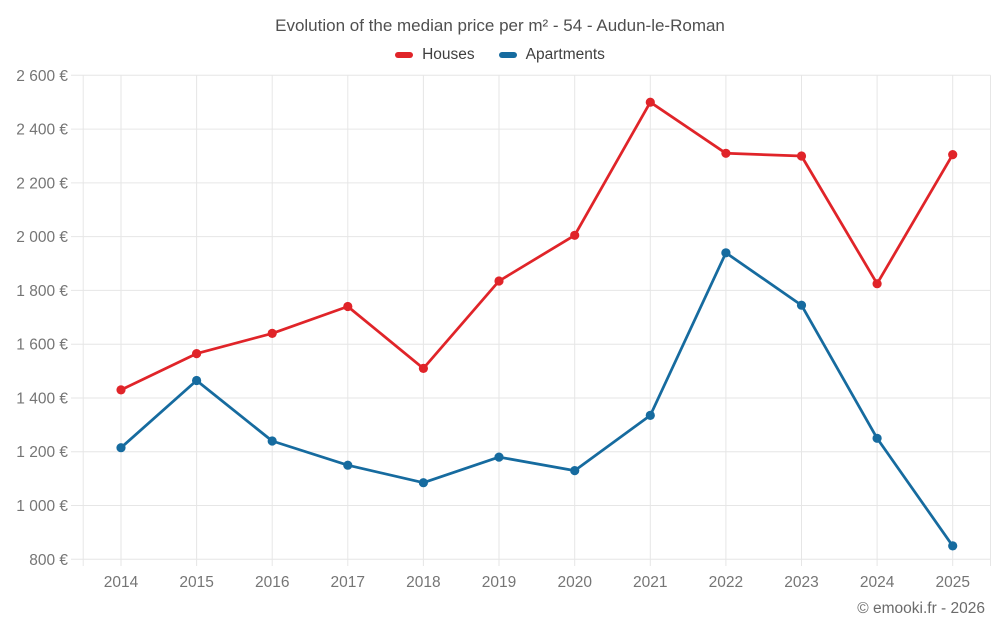  What do you see at coordinates (42, 506) in the screenshot?
I see `y-tick-label-1000: 1 000 €` at bounding box center [42, 506].